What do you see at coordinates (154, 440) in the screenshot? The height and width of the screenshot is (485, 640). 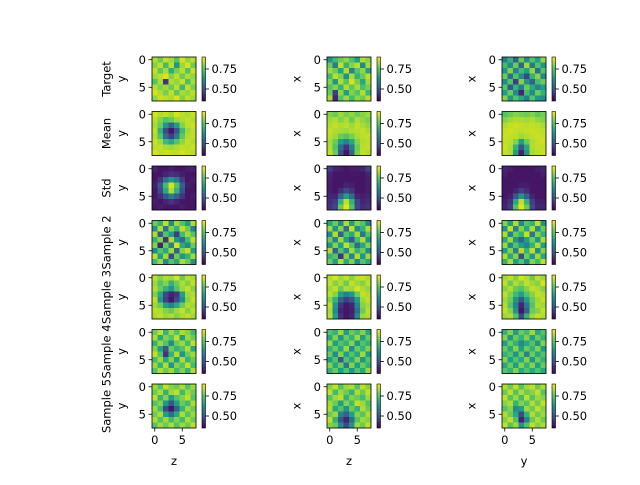 I see `x-tick-label: 0` at bounding box center [154, 440].